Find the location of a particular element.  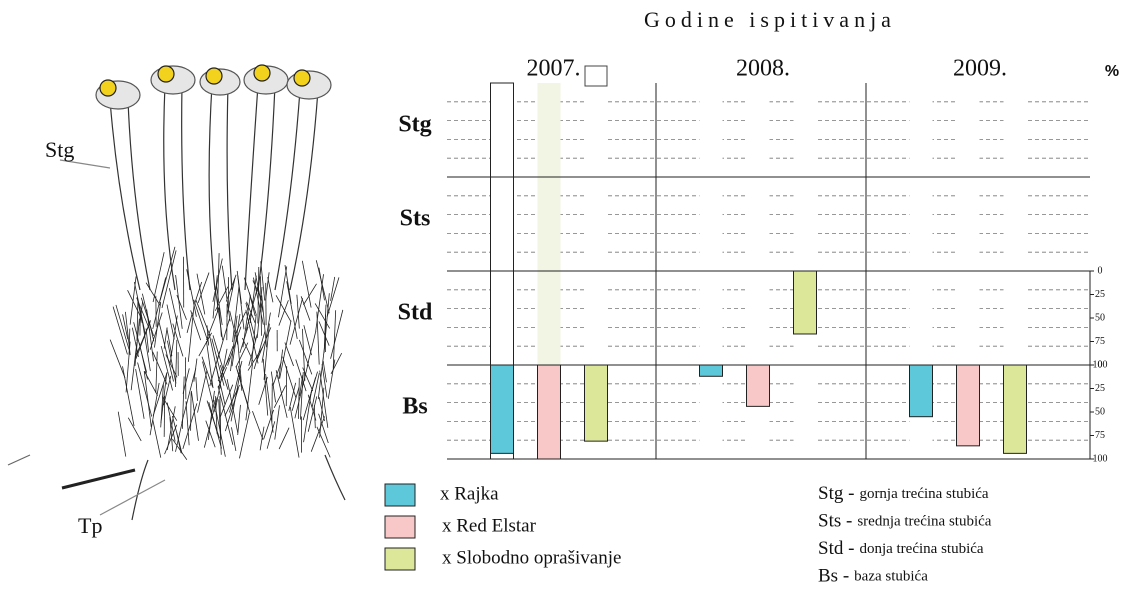

column-shade is located at coordinates (549, 224).